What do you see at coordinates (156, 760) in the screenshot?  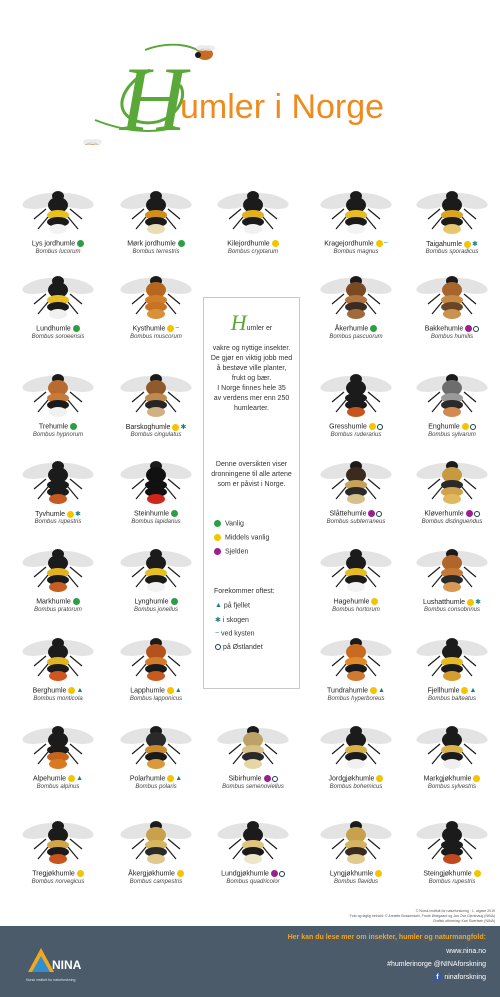 I see `bee-card: Polarhumle ▲ Bombus polaris` at bounding box center [156, 760].